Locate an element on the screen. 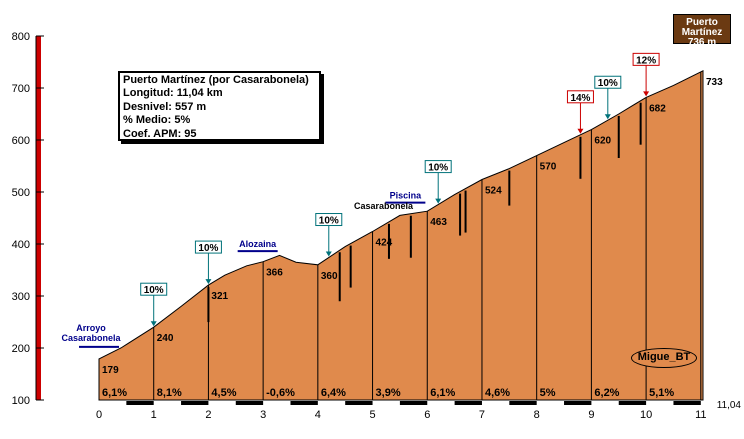  x-axis: 0 1 2 3 4 5 6 7 8 9 10 11 11,04 is located at coordinates (419, 410).